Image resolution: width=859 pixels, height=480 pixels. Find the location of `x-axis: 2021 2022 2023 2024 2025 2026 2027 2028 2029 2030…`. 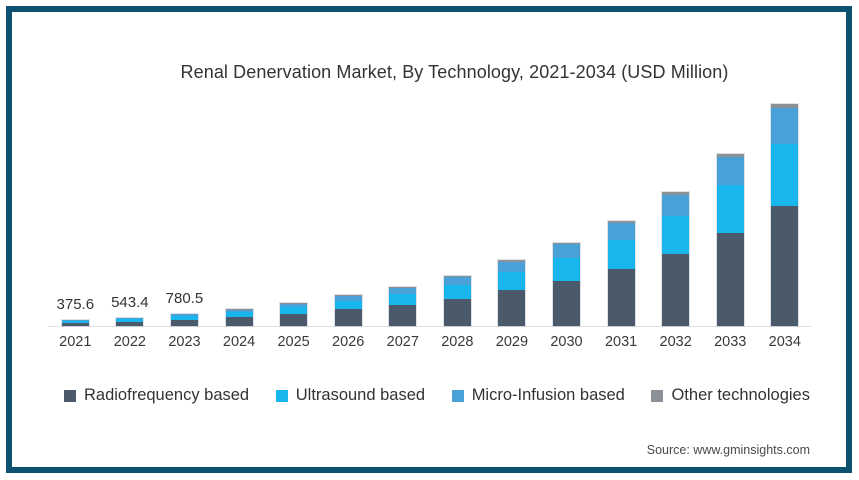

x-axis: 2021 2022 2023 2024 2025 2026 2027 2028 2029 2030… is located at coordinates (430, 342).